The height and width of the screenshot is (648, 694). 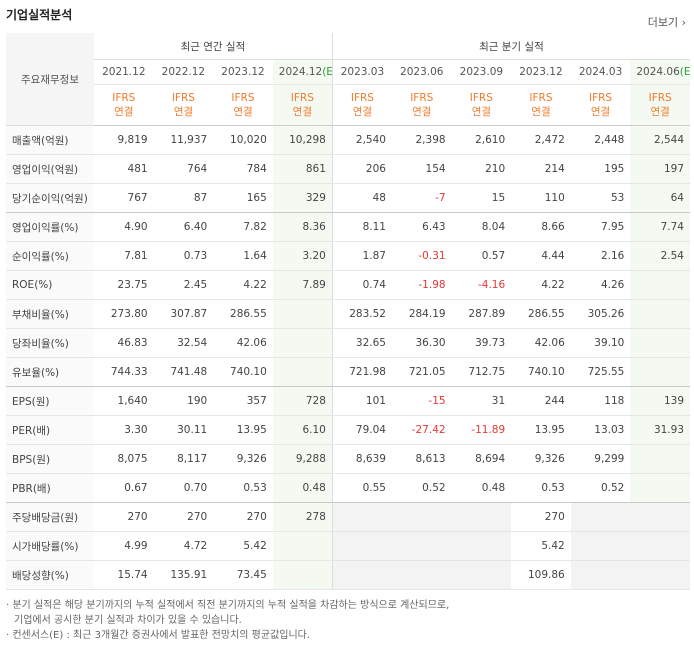 I want to click on value-cell: 2.16, so click(x=600, y=256).